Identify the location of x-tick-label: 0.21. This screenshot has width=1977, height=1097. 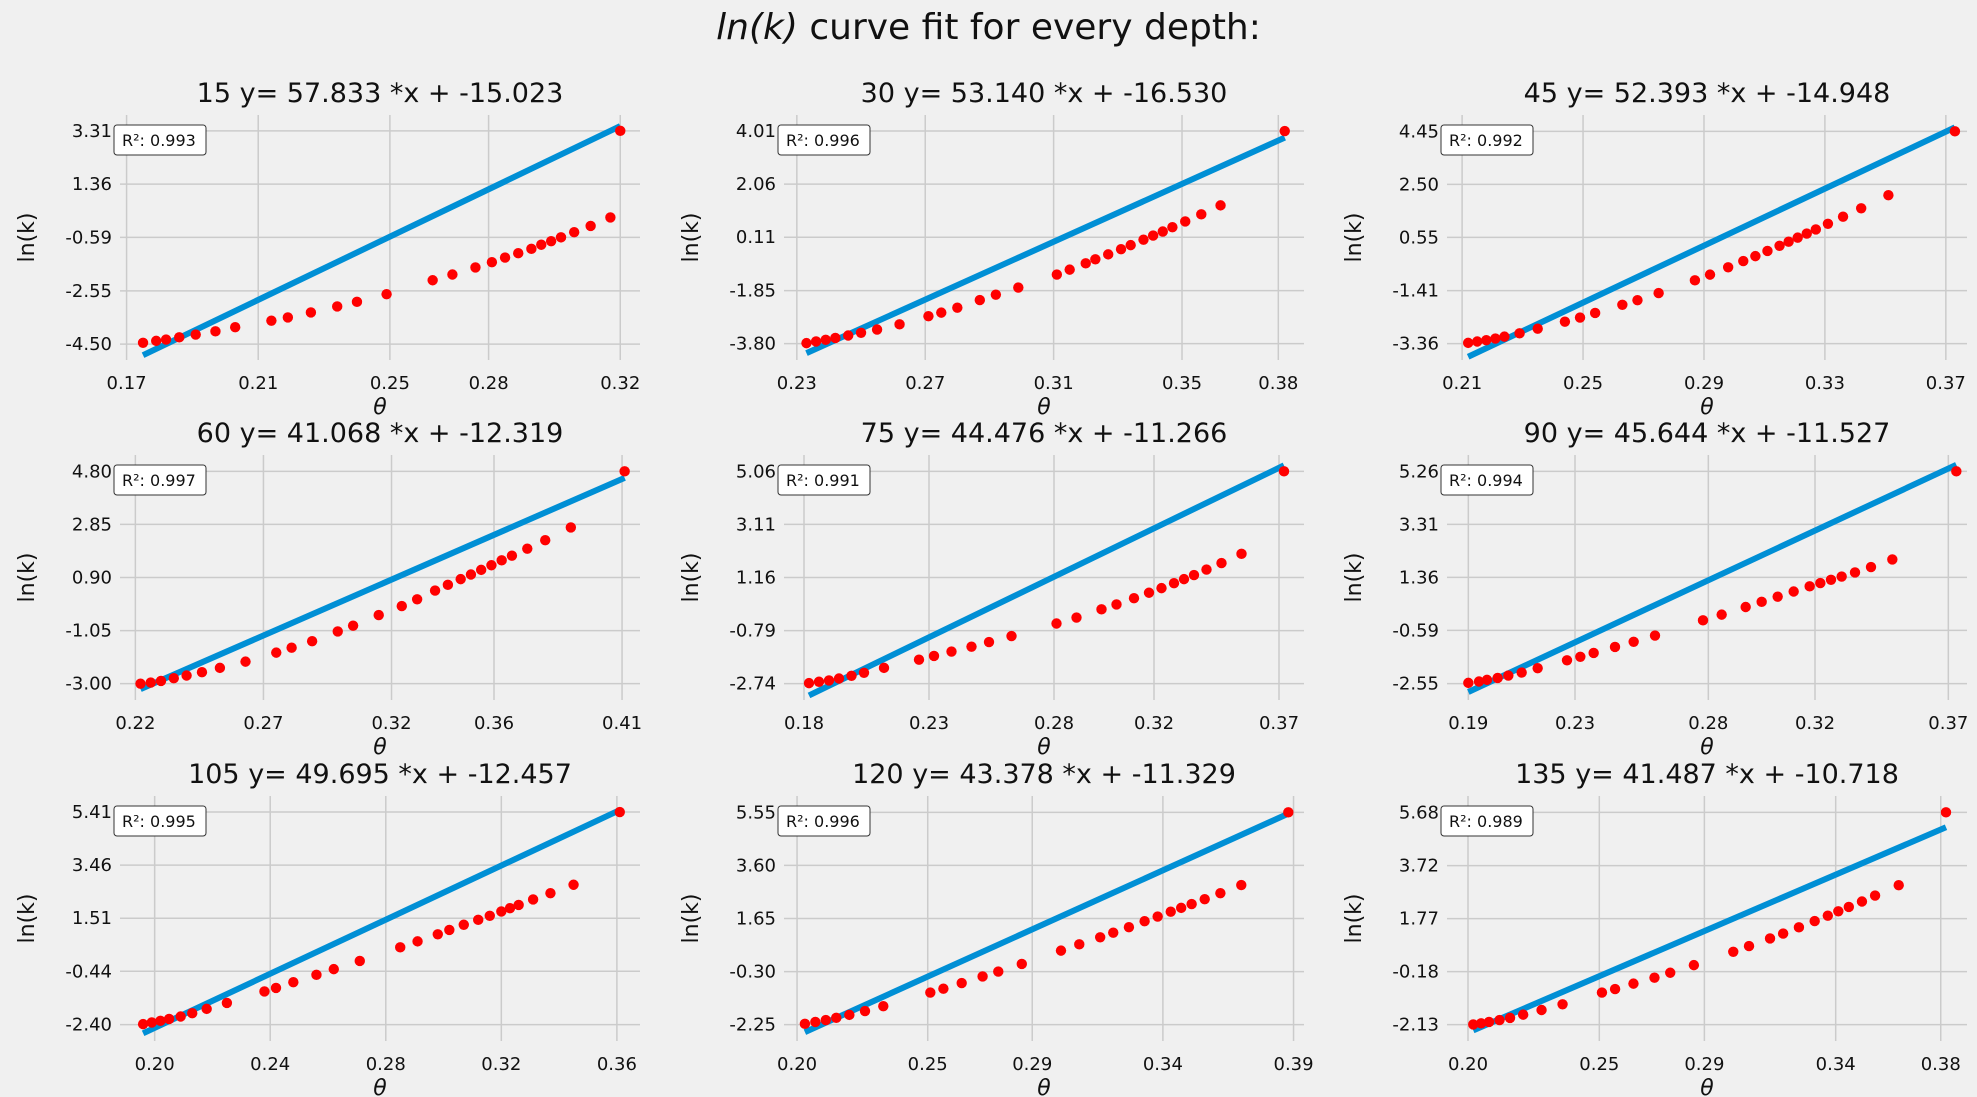
(258, 383).